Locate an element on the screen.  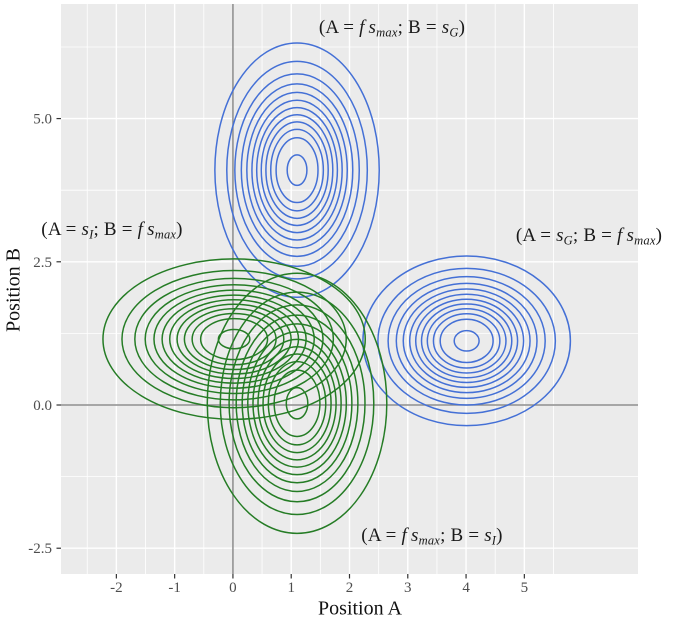
x-tick-label: -1 is located at coordinates (174, 588).